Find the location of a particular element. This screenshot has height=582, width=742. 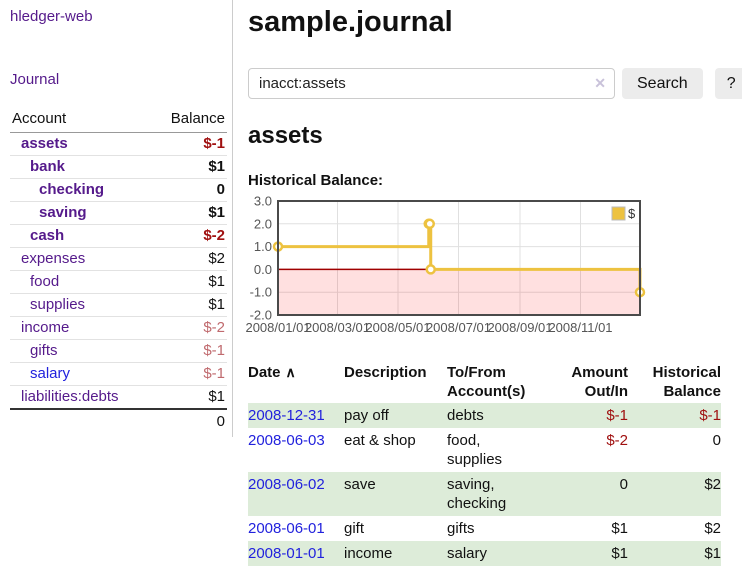

transaction-date-link: 2008-01-01 is located at coordinates (286, 553).